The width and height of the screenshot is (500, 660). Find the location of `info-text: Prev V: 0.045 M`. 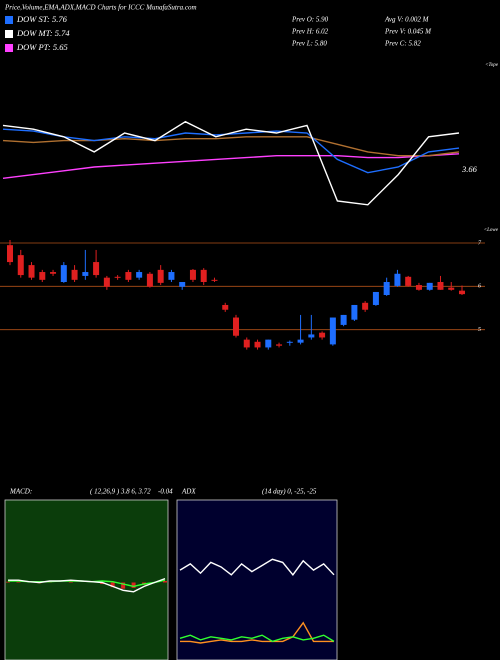

info-text: Prev V: 0.045 M is located at coordinates (408, 32).